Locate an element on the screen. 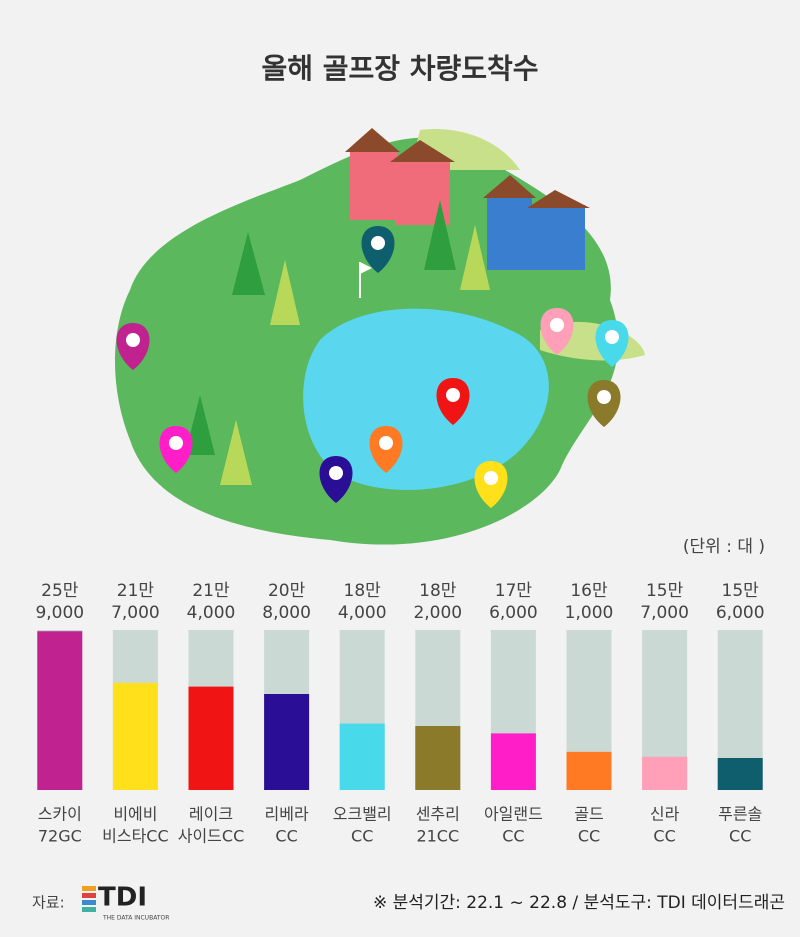 The width and height of the screenshot is (800, 937). unit-label: (단위 : 대 ) is located at coordinates (724, 547).